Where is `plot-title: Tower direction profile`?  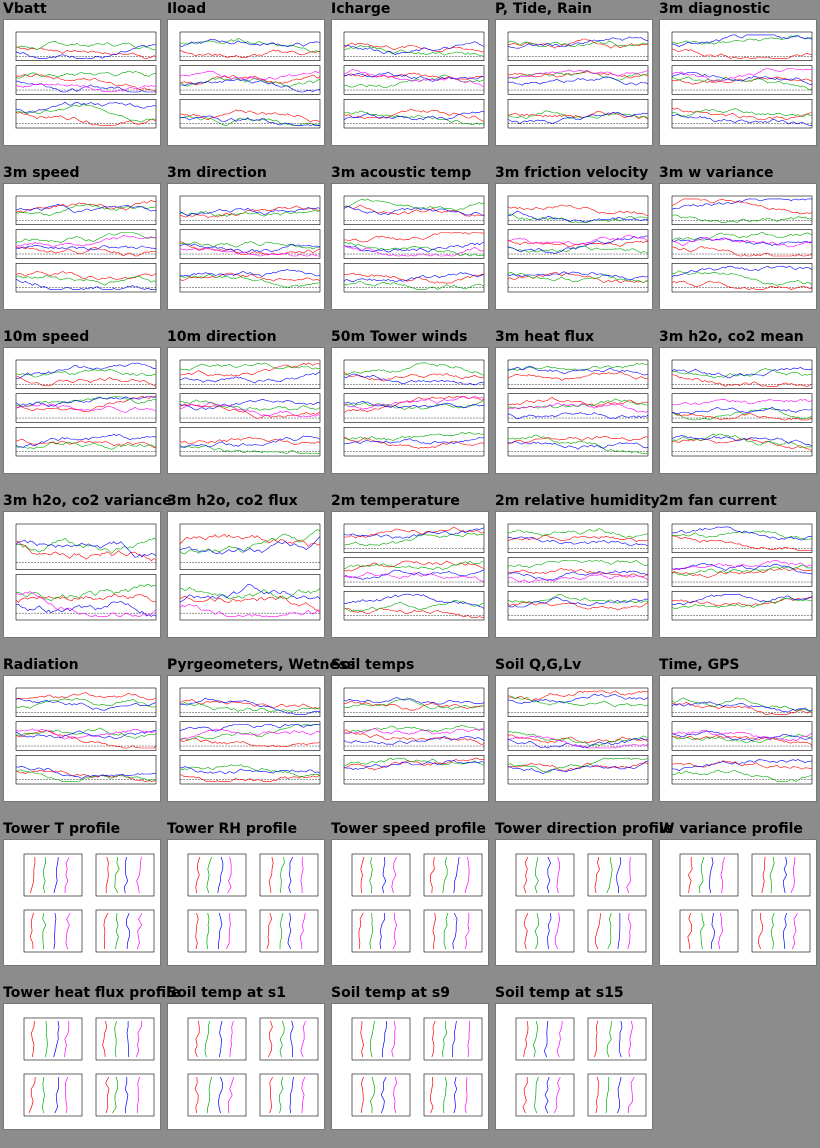 plot-title: Tower direction profile is located at coordinates (584, 829).